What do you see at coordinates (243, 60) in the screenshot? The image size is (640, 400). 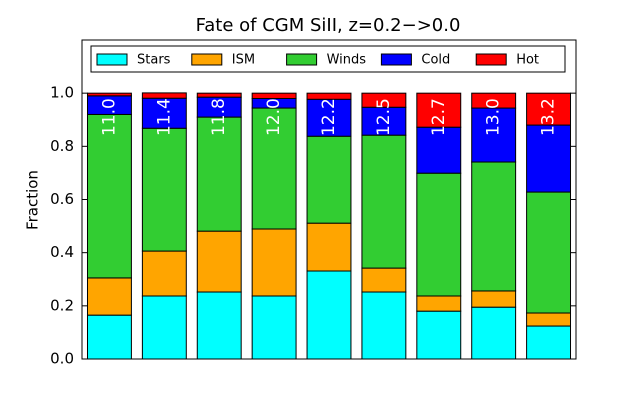 I see `legend-label: ISM` at bounding box center [243, 60].